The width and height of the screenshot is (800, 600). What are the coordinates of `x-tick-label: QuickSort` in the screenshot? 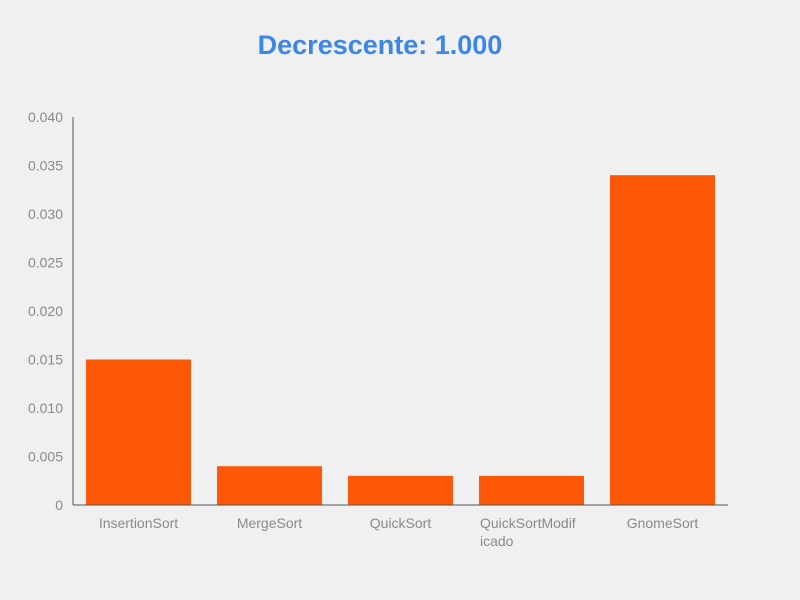 It's located at (401, 523).